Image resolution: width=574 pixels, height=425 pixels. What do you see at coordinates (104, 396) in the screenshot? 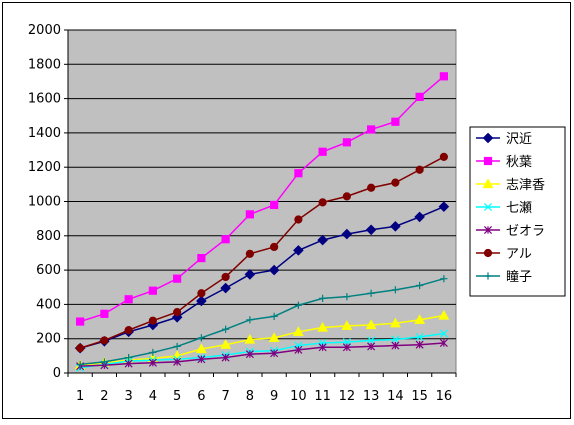
I see `x-tick-label-2: 2` at bounding box center [104, 396].